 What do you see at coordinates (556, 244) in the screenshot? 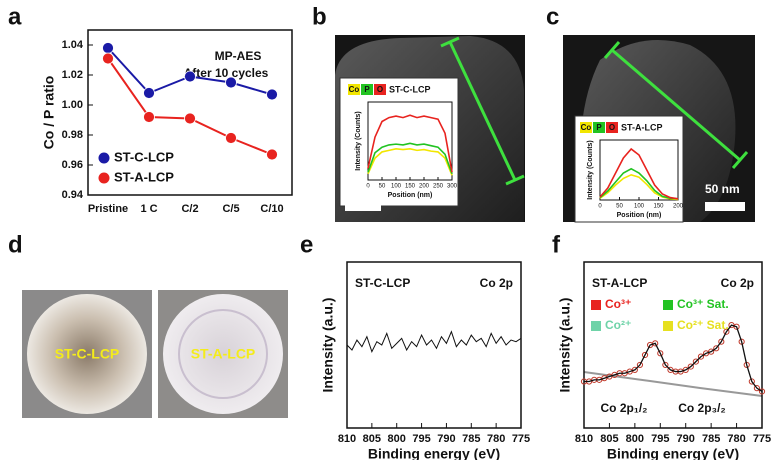
I see `panel-label: f` at bounding box center [556, 244].